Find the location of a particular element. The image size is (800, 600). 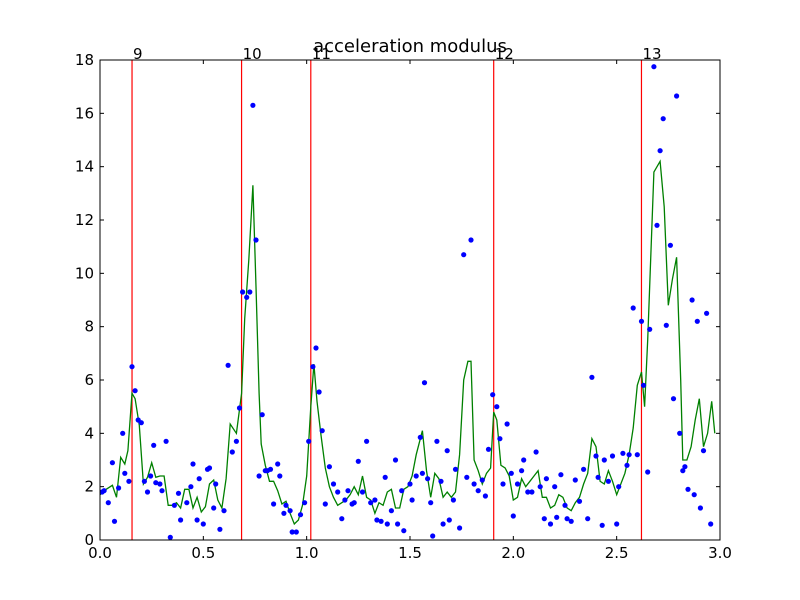

x-tick-label: 2.0 is located at coordinates (513, 553).